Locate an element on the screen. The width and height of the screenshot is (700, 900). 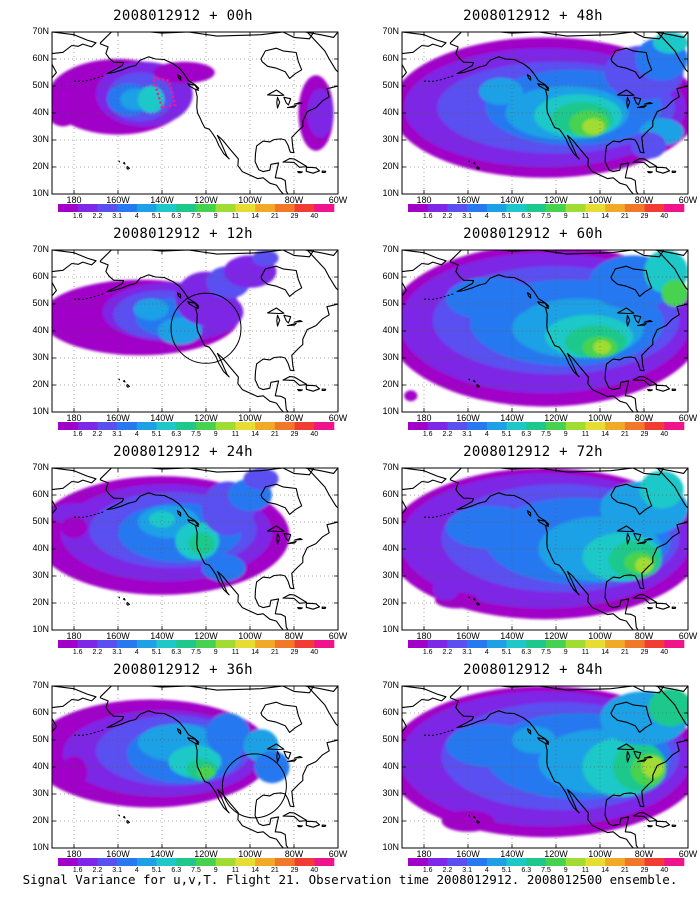
latitude-label: 70N is located at coordinates (390, 249).